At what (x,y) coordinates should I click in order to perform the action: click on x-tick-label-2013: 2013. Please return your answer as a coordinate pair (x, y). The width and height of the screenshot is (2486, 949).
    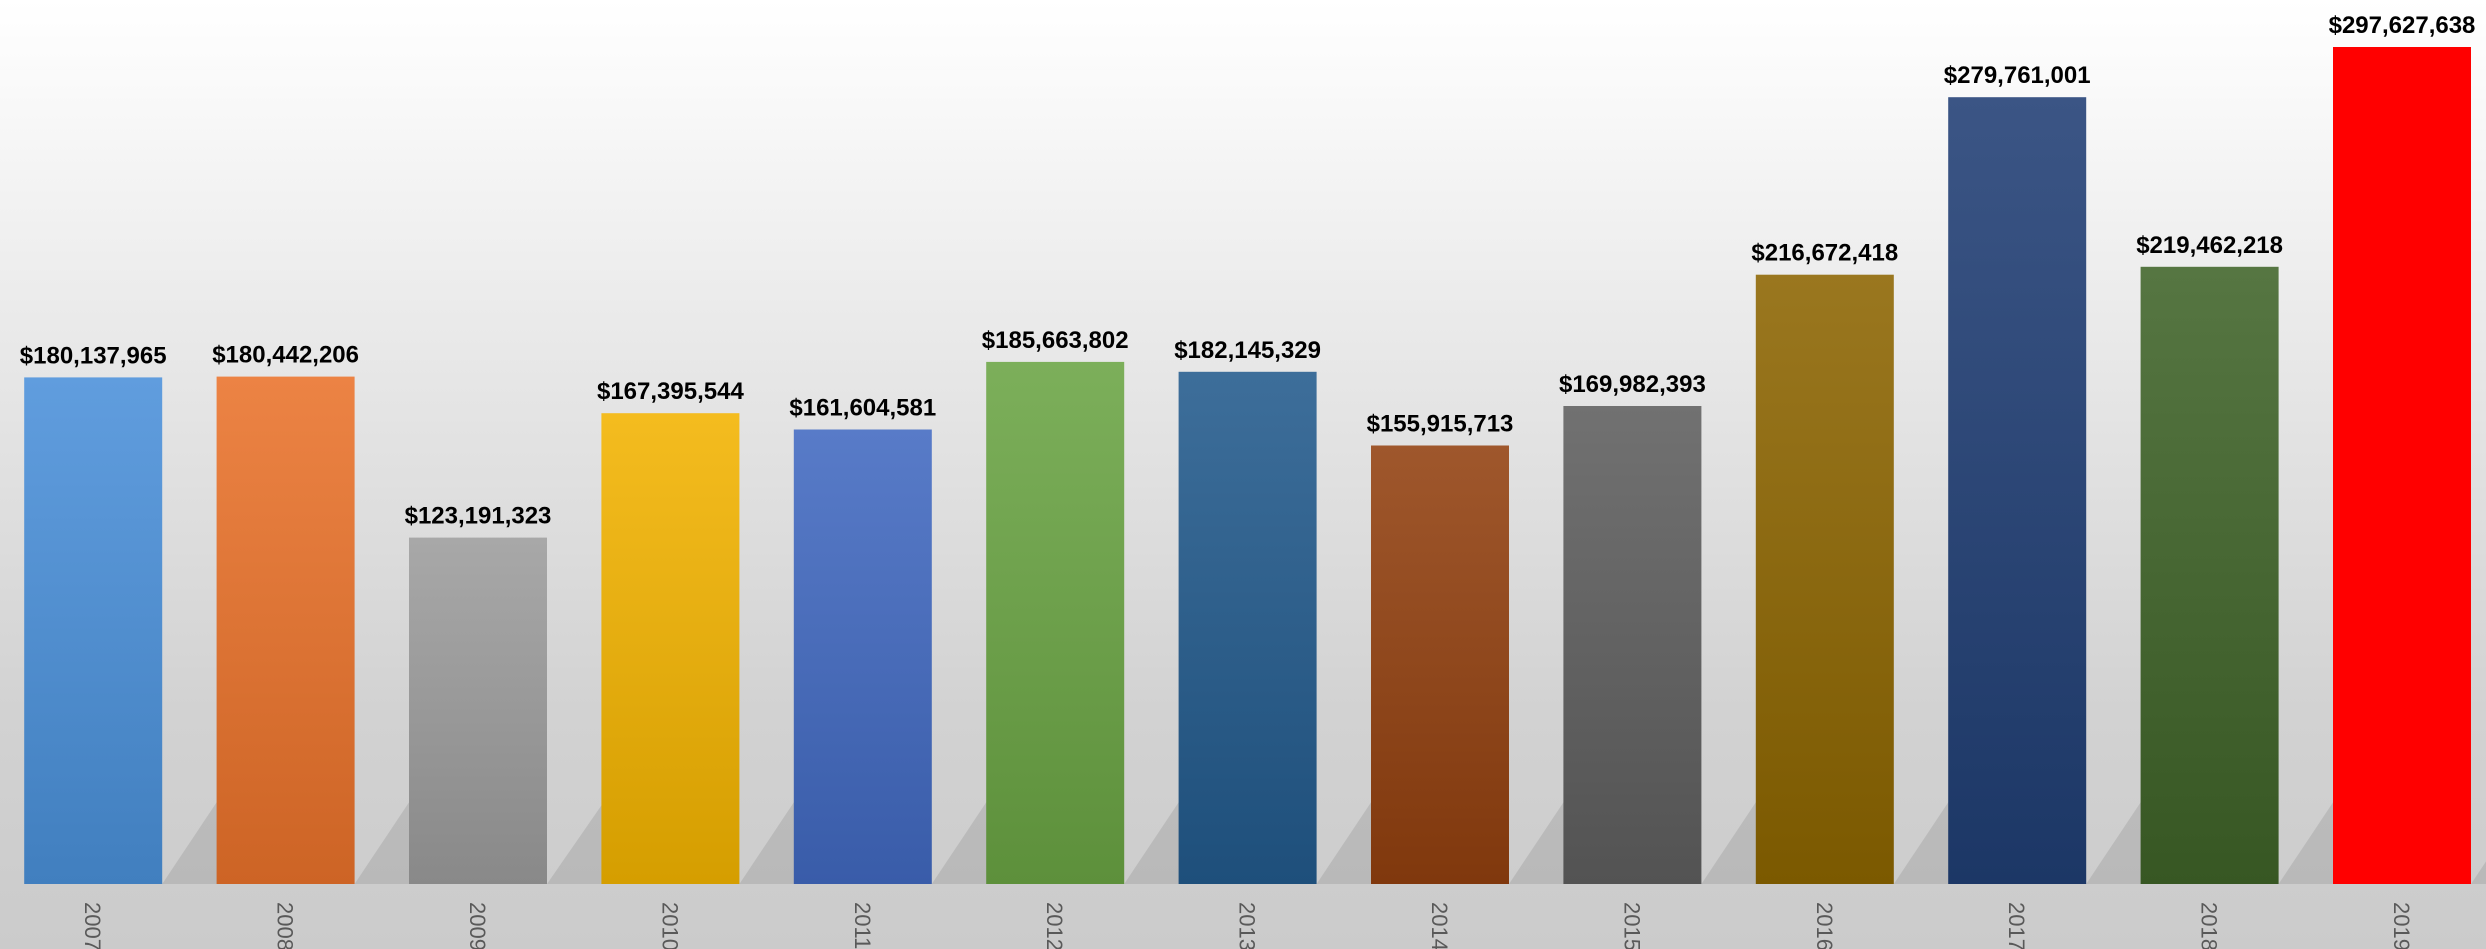
    Looking at the image, I should click on (1247, 925).